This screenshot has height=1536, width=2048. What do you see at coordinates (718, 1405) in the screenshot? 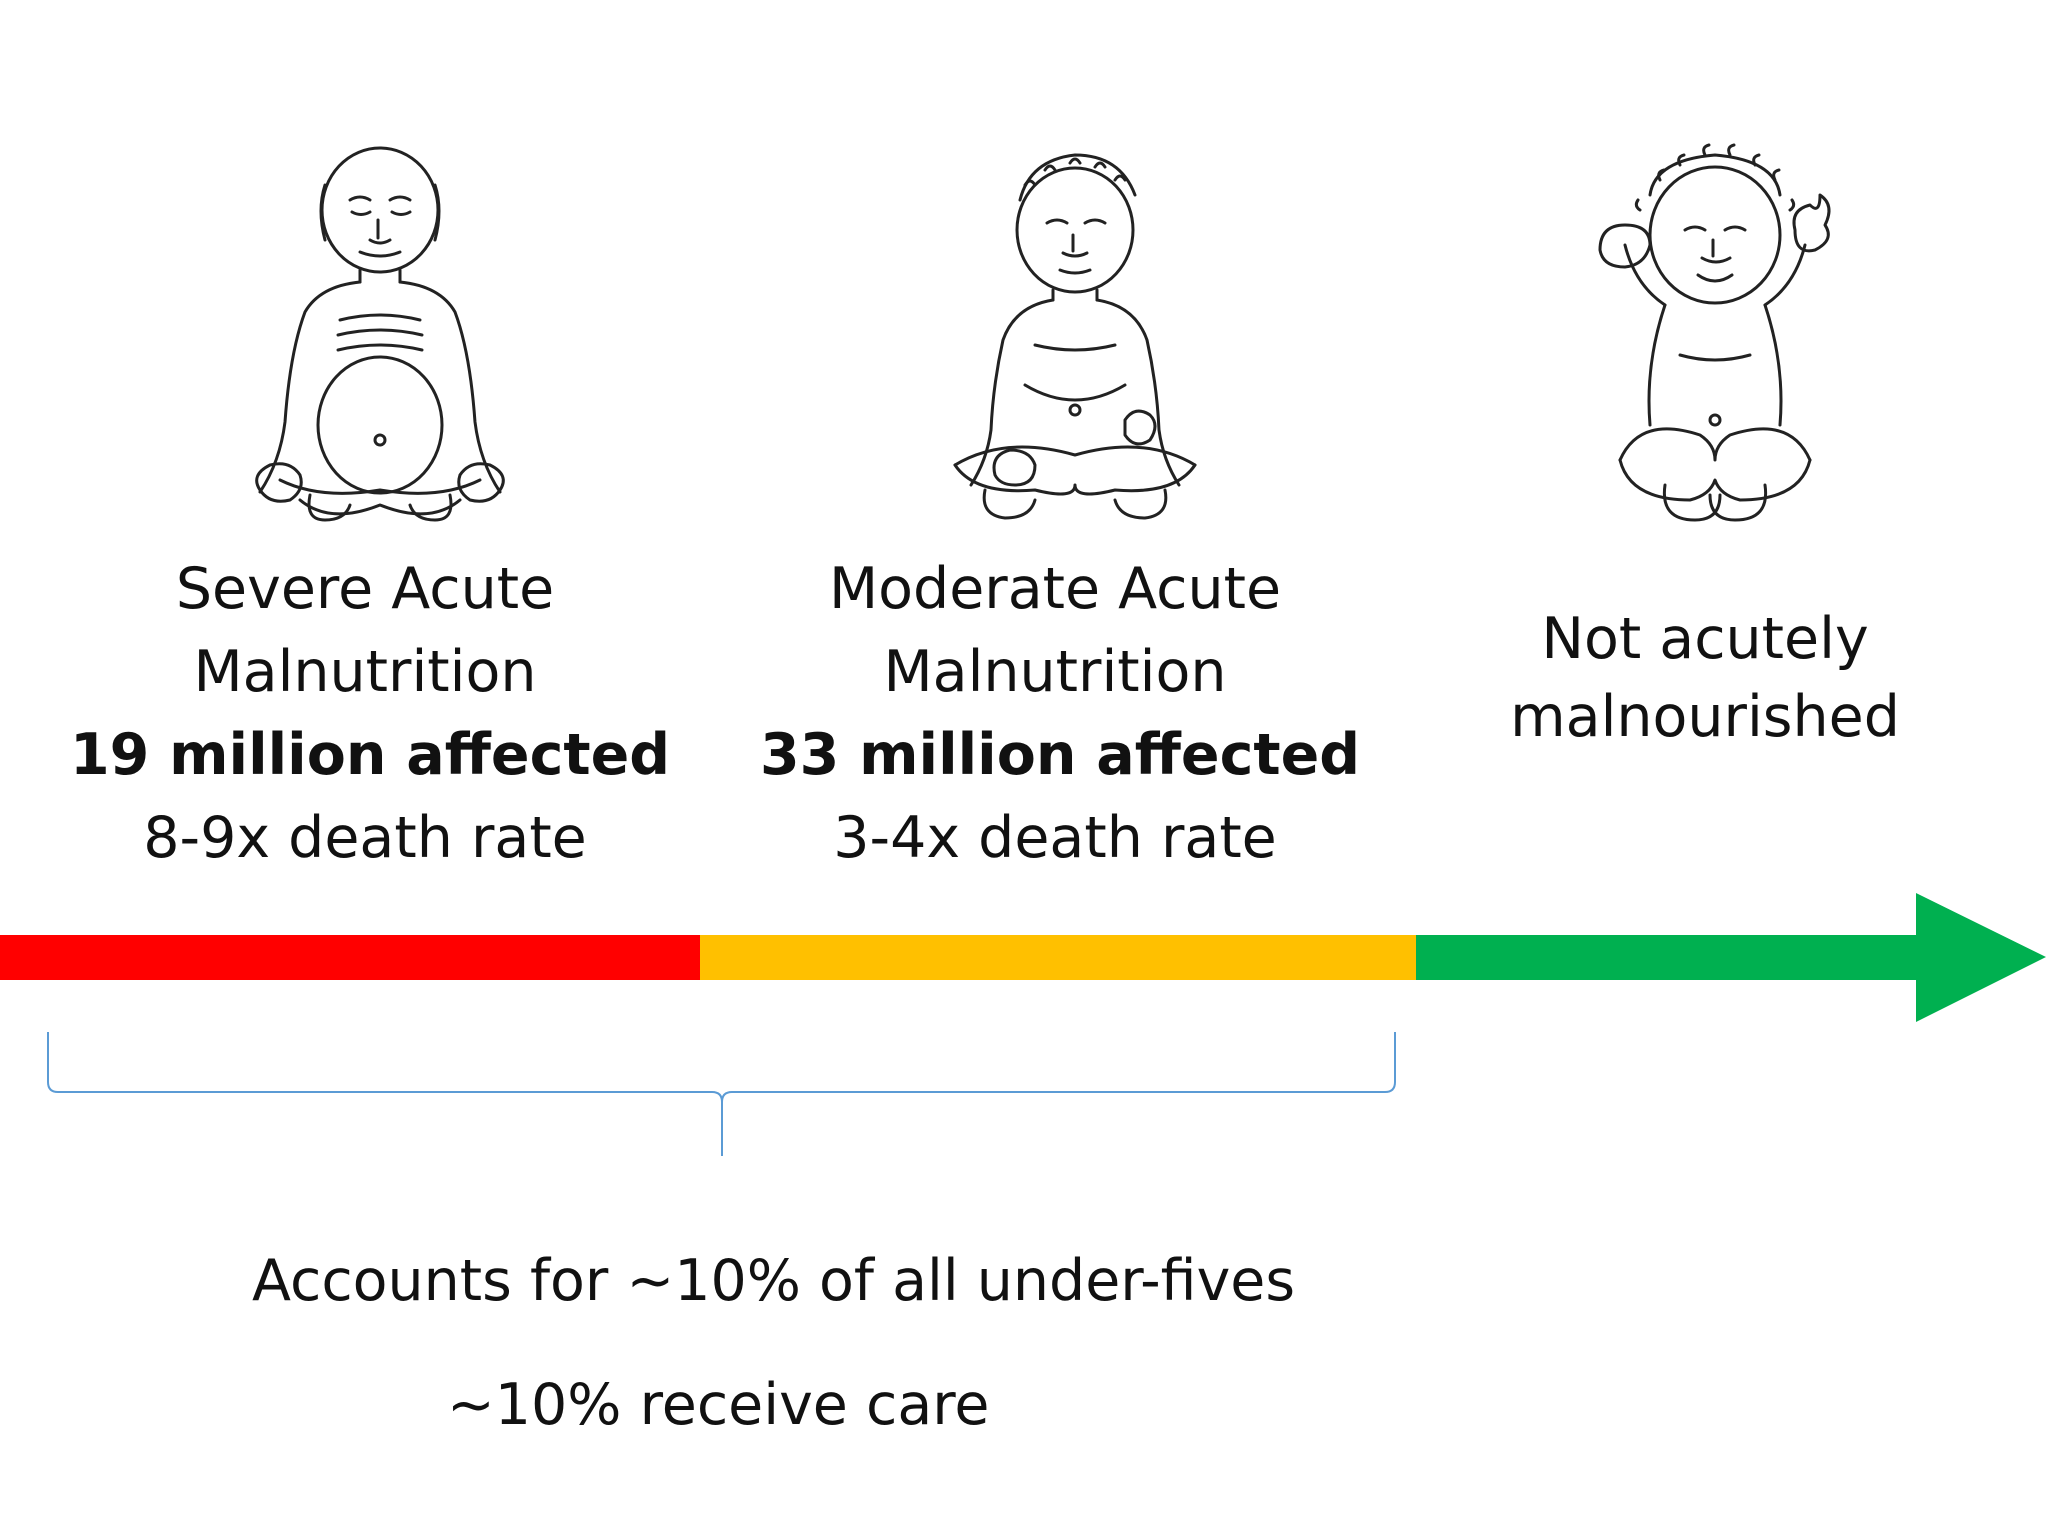
I see `care-text: ~10% receive care` at bounding box center [718, 1405].